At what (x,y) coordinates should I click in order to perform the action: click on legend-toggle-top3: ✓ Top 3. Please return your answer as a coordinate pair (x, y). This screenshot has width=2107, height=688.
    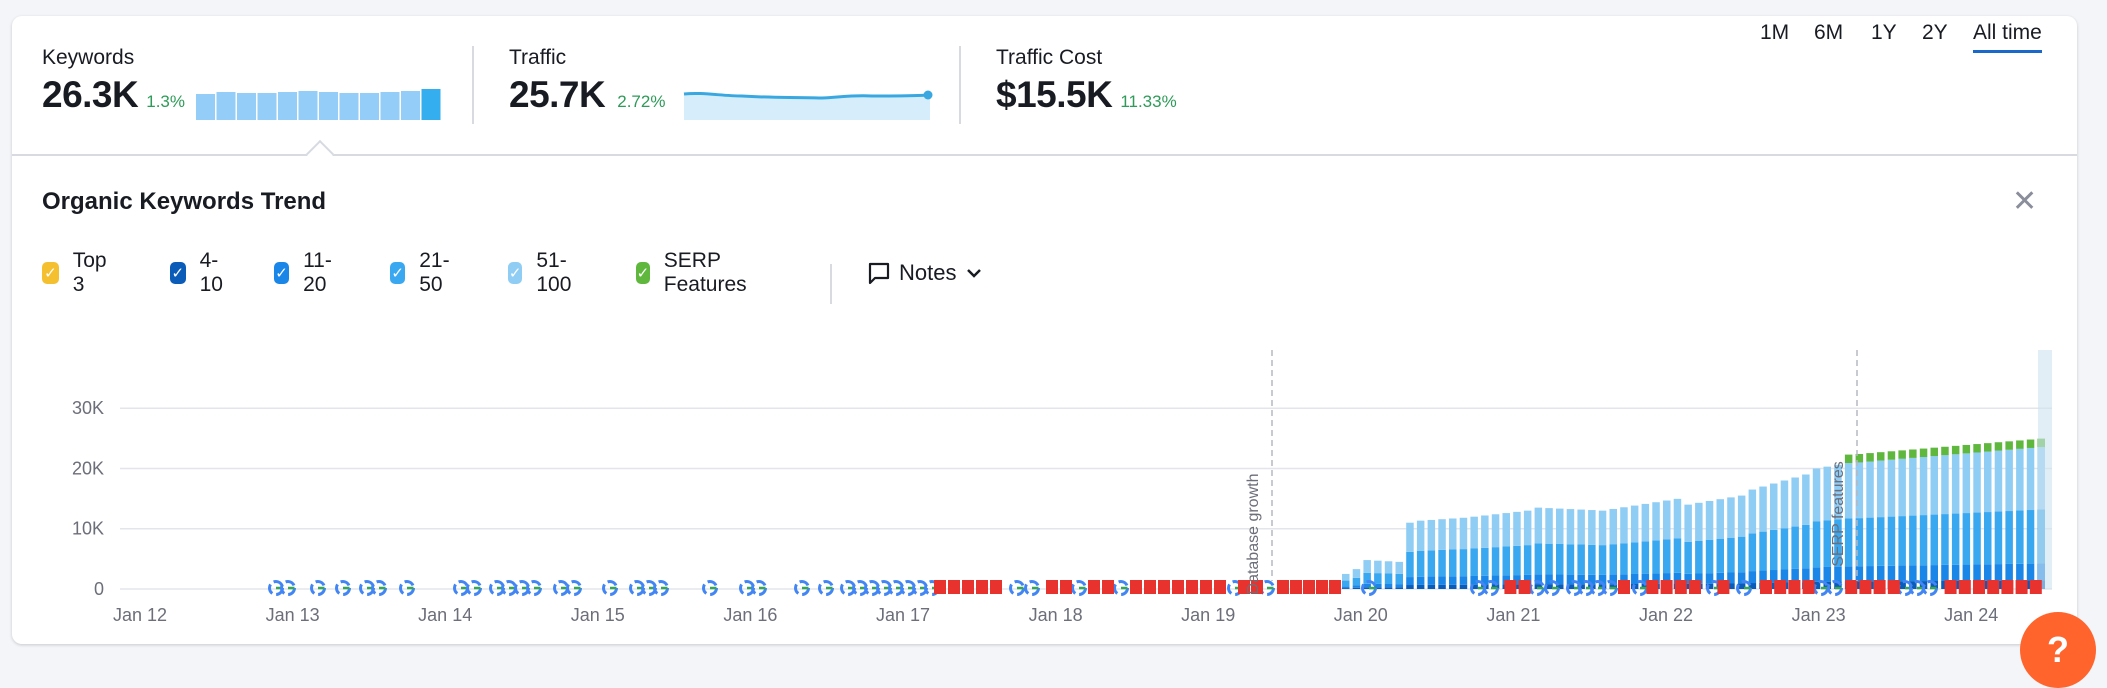
    Looking at the image, I should click on (77, 272).